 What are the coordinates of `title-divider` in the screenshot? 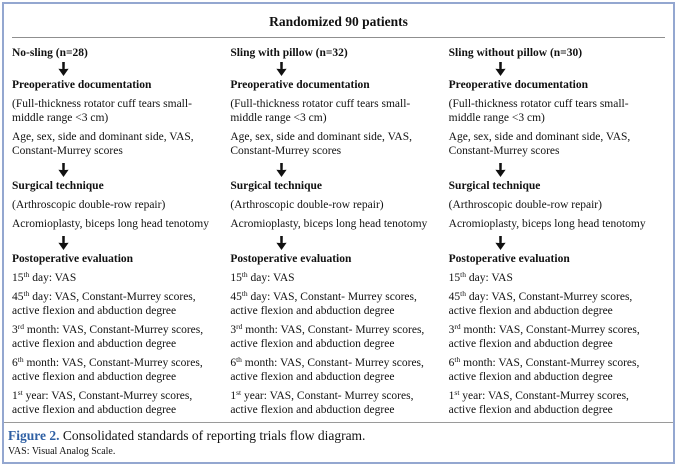 It's located at (338, 37).